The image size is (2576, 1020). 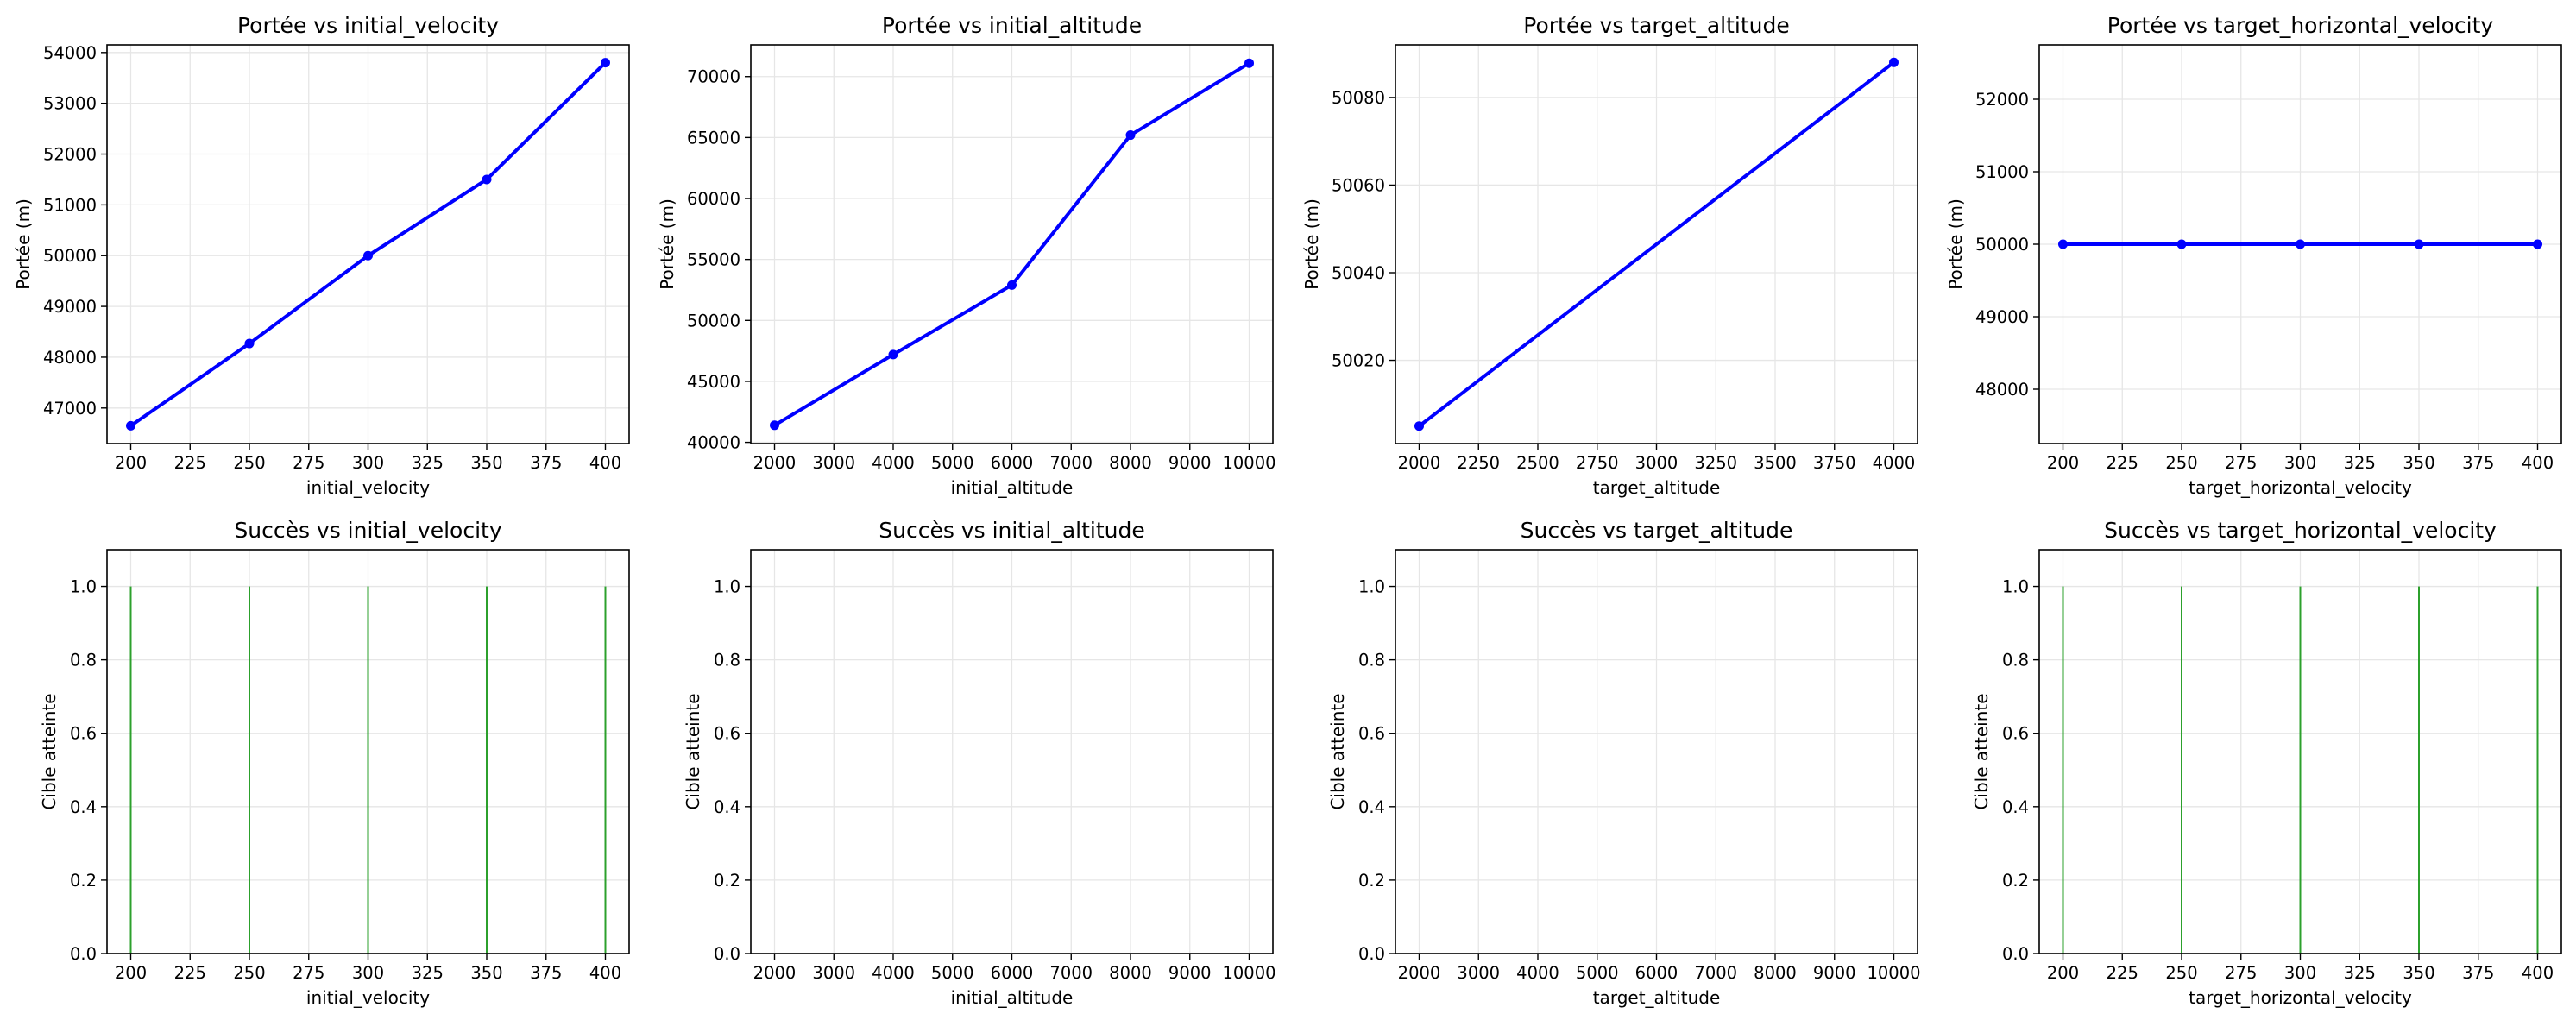 What do you see at coordinates (1358, 185) in the screenshot?
I see `y-tick-label: 50060` at bounding box center [1358, 185].